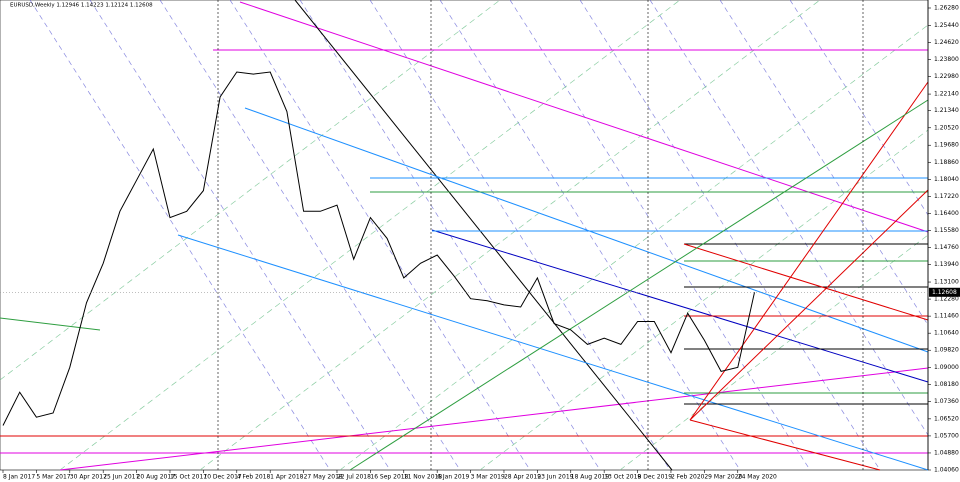  I want to click on x-tick-label: 11 Nov 2018, so click(423, 477).